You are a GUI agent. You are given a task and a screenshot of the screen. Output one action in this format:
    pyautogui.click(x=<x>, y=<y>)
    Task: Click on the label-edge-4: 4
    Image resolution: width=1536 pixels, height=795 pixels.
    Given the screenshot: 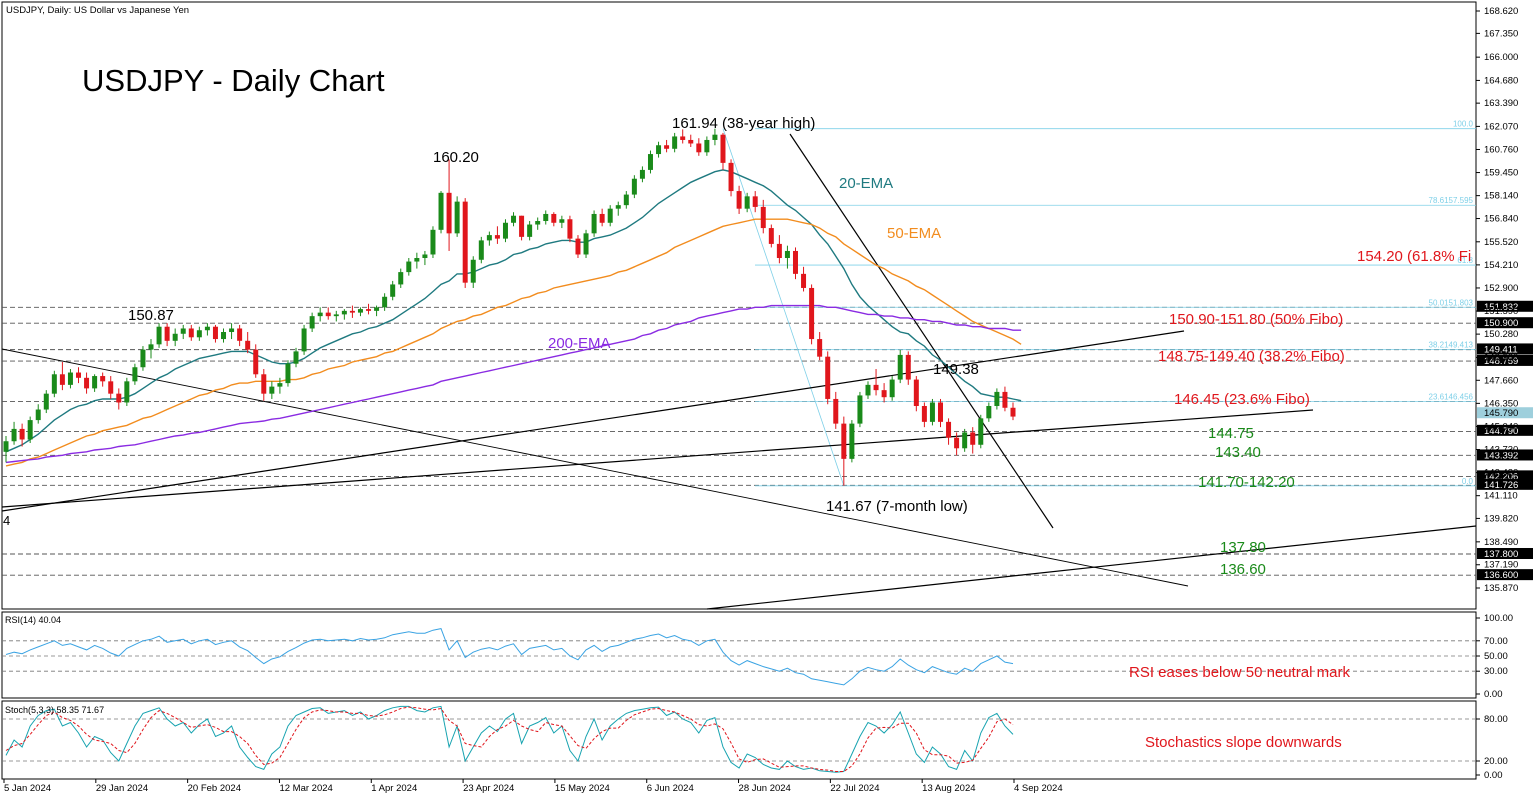 What is the action you would take?
    pyautogui.click(x=6, y=520)
    